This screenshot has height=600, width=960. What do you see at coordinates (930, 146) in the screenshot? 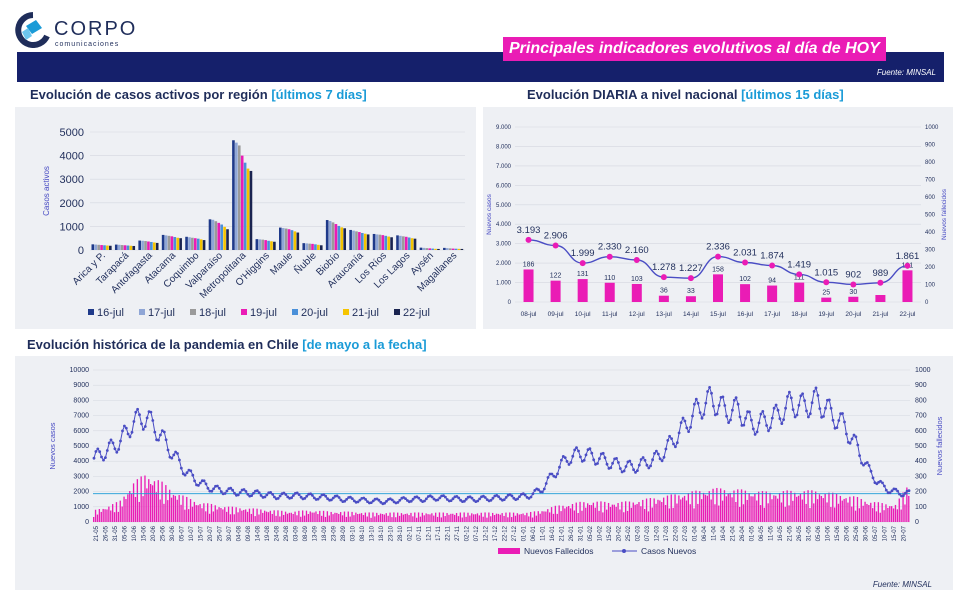
I see `y2-tick-label: 900` at bounding box center [930, 146].